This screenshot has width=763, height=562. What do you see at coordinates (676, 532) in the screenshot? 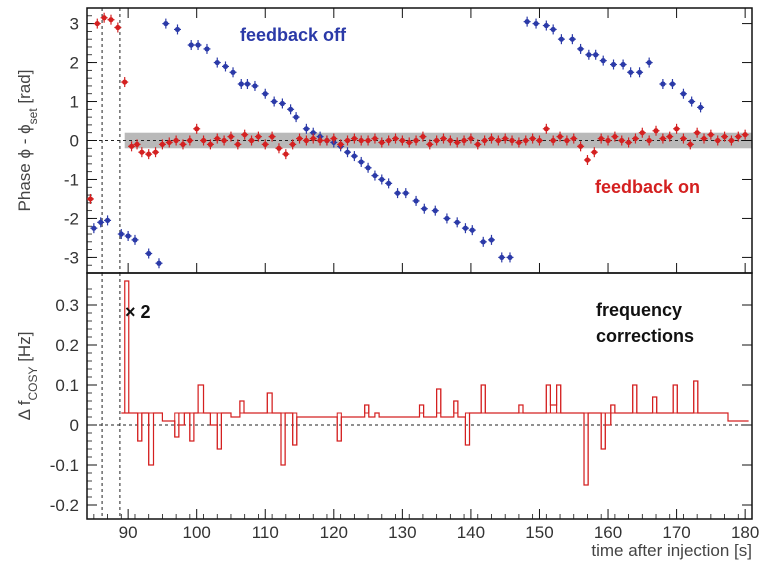
I see `frequency-xtick-label: 170` at bounding box center [676, 532].